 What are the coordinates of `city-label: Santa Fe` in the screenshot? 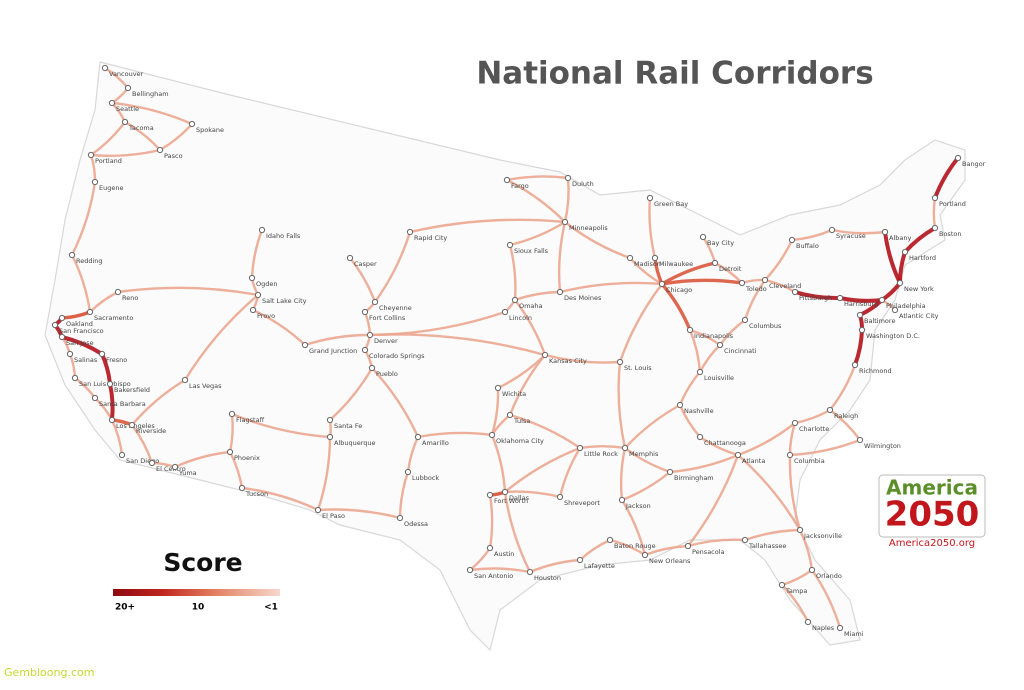 It's located at (348, 426).